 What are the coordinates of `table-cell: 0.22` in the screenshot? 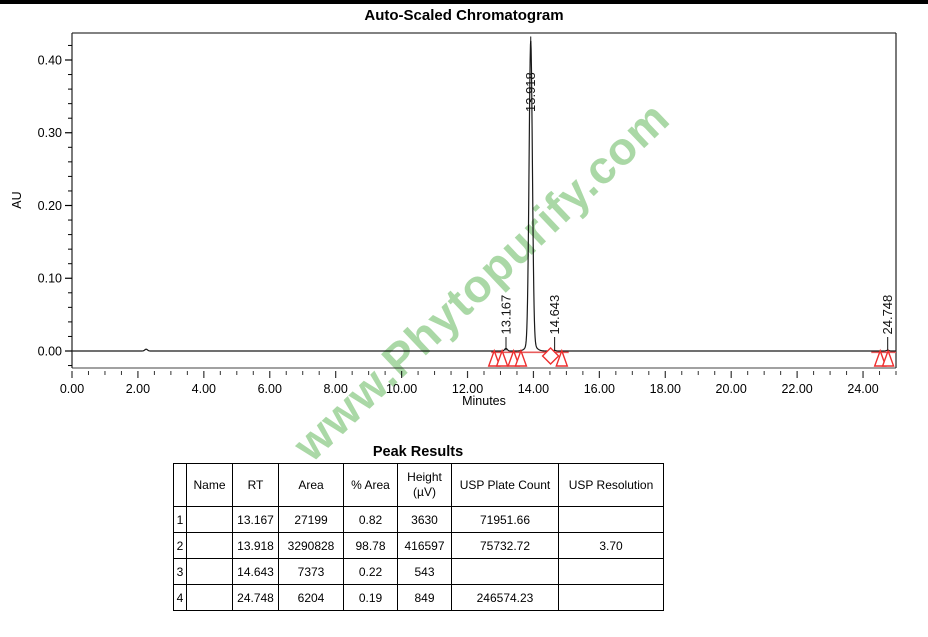 It's located at (370, 571).